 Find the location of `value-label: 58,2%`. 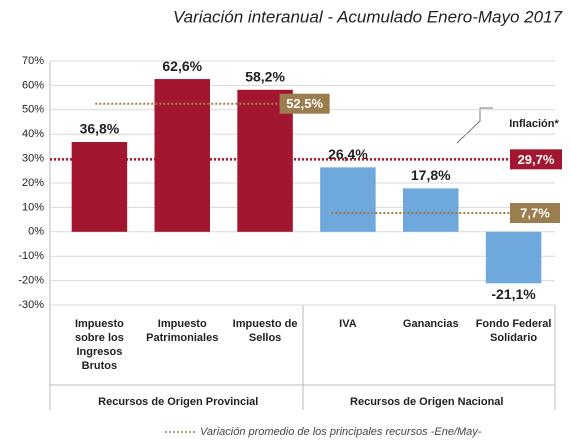

value-label: 58,2% is located at coordinates (265, 76).